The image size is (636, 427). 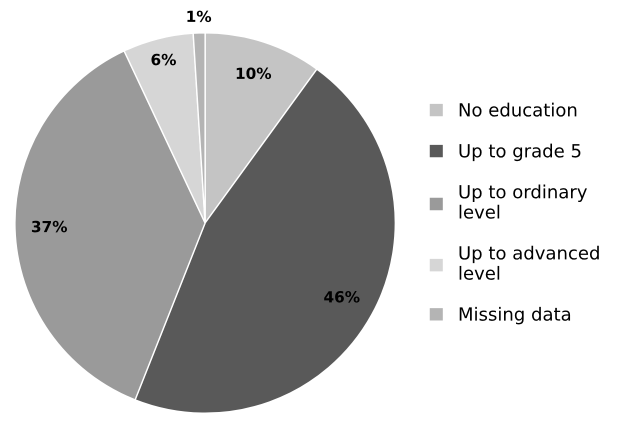 What do you see at coordinates (523, 201) in the screenshot?
I see `legend-label: Up to ordinary level` at bounding box center [523, 201].